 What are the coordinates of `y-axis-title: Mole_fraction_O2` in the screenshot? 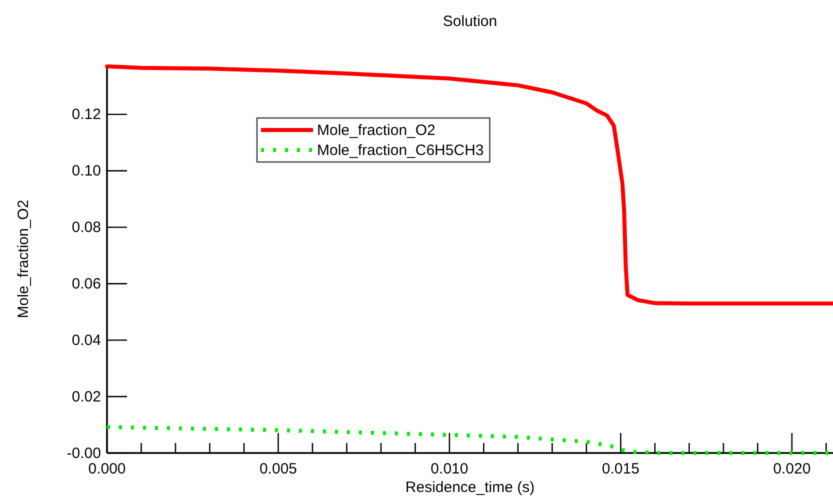 It's located at (23, 259).